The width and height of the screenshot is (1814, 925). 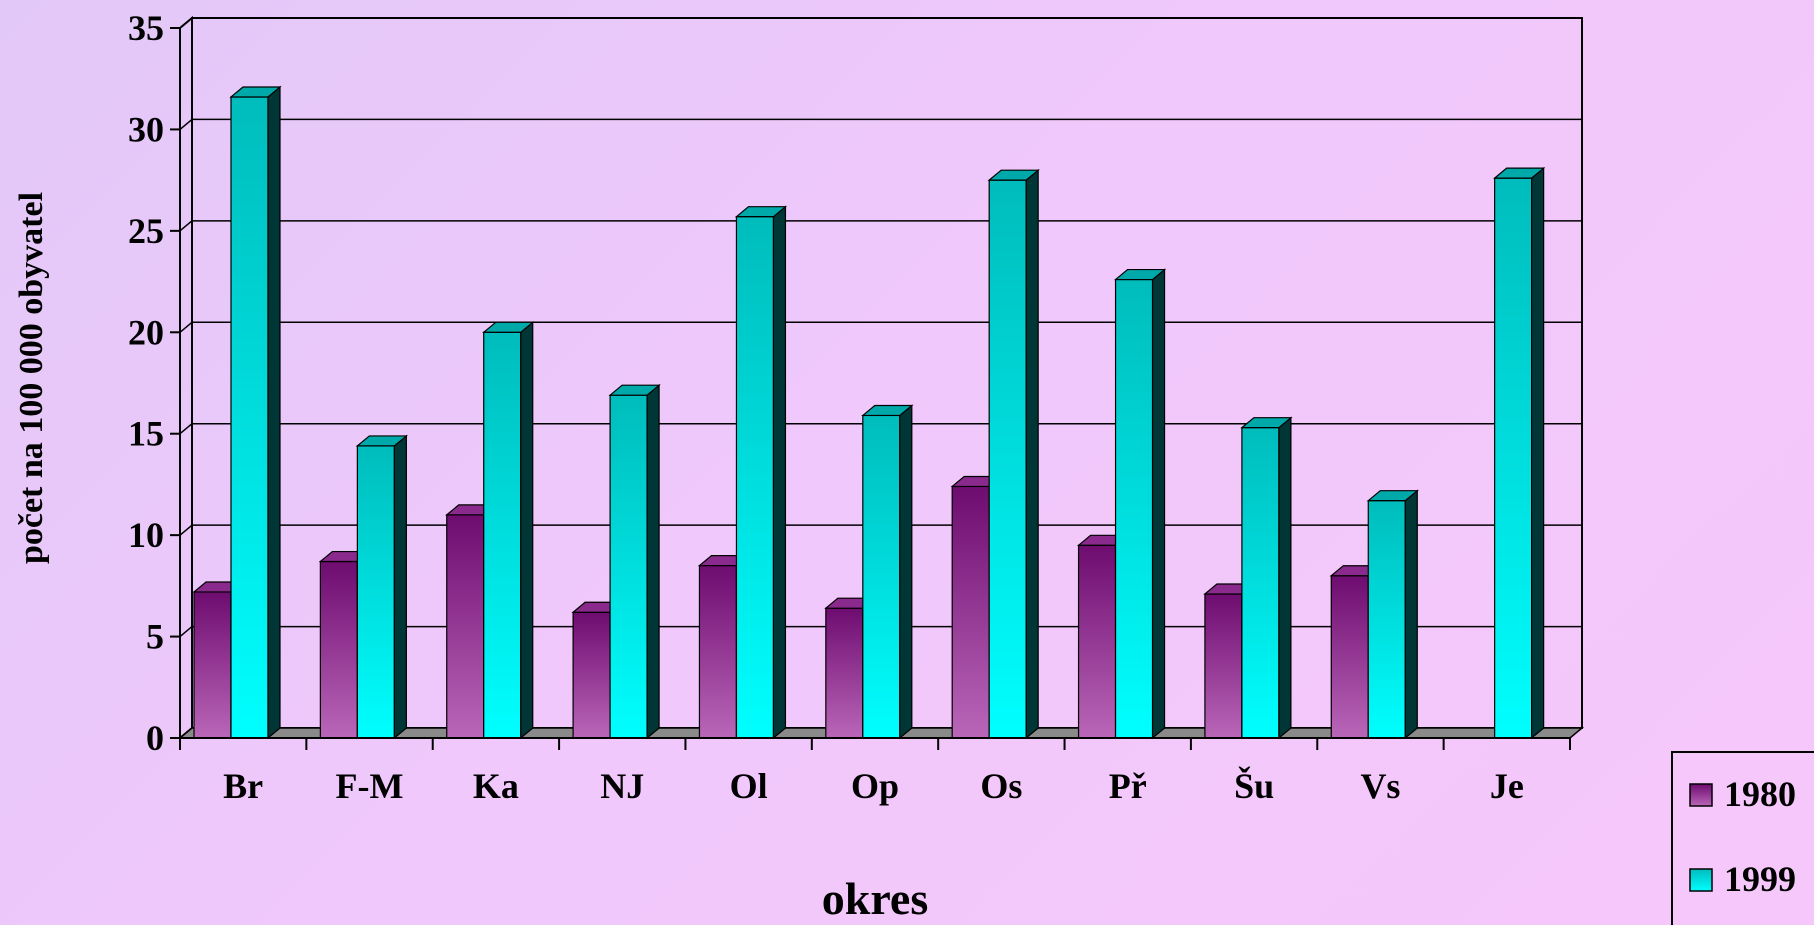 What do you see at coordinates (146, 434) in the screenshot?
I see `y-tick-label: 15` at bounding box center [146, 434].